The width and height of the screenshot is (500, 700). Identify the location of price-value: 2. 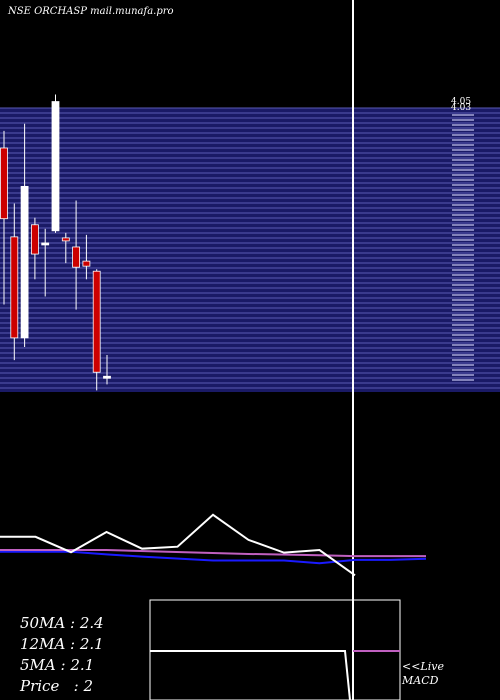
(88, 686).